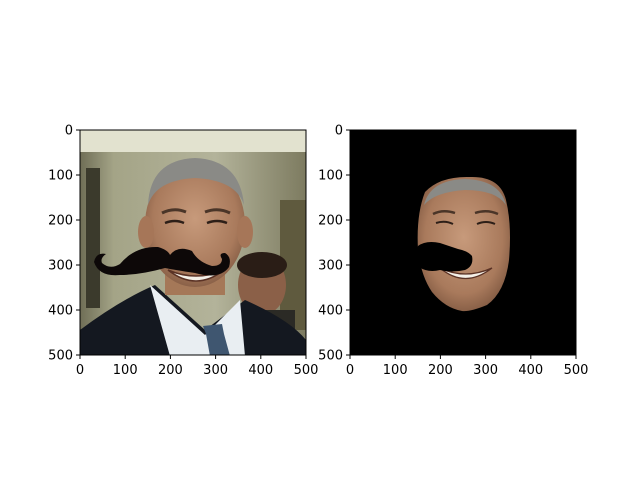  Describe the element at coordinates (125, 370) in the screenshot. I see `left-x-tick-label: 100` at that location.